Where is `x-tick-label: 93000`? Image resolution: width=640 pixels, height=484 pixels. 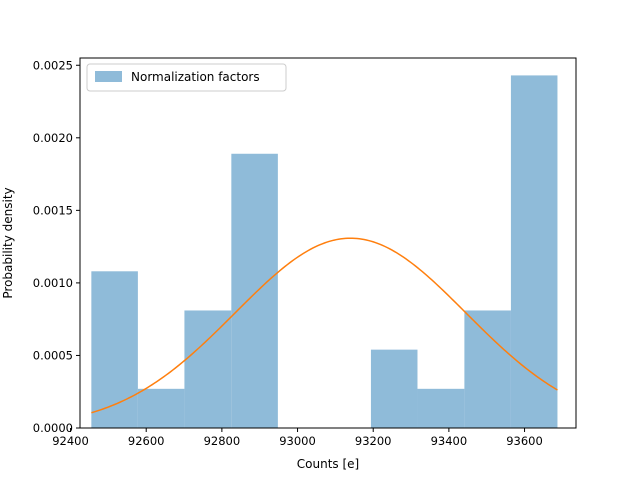
x-tick-label: 93000 is located at coordinates (297, 441).